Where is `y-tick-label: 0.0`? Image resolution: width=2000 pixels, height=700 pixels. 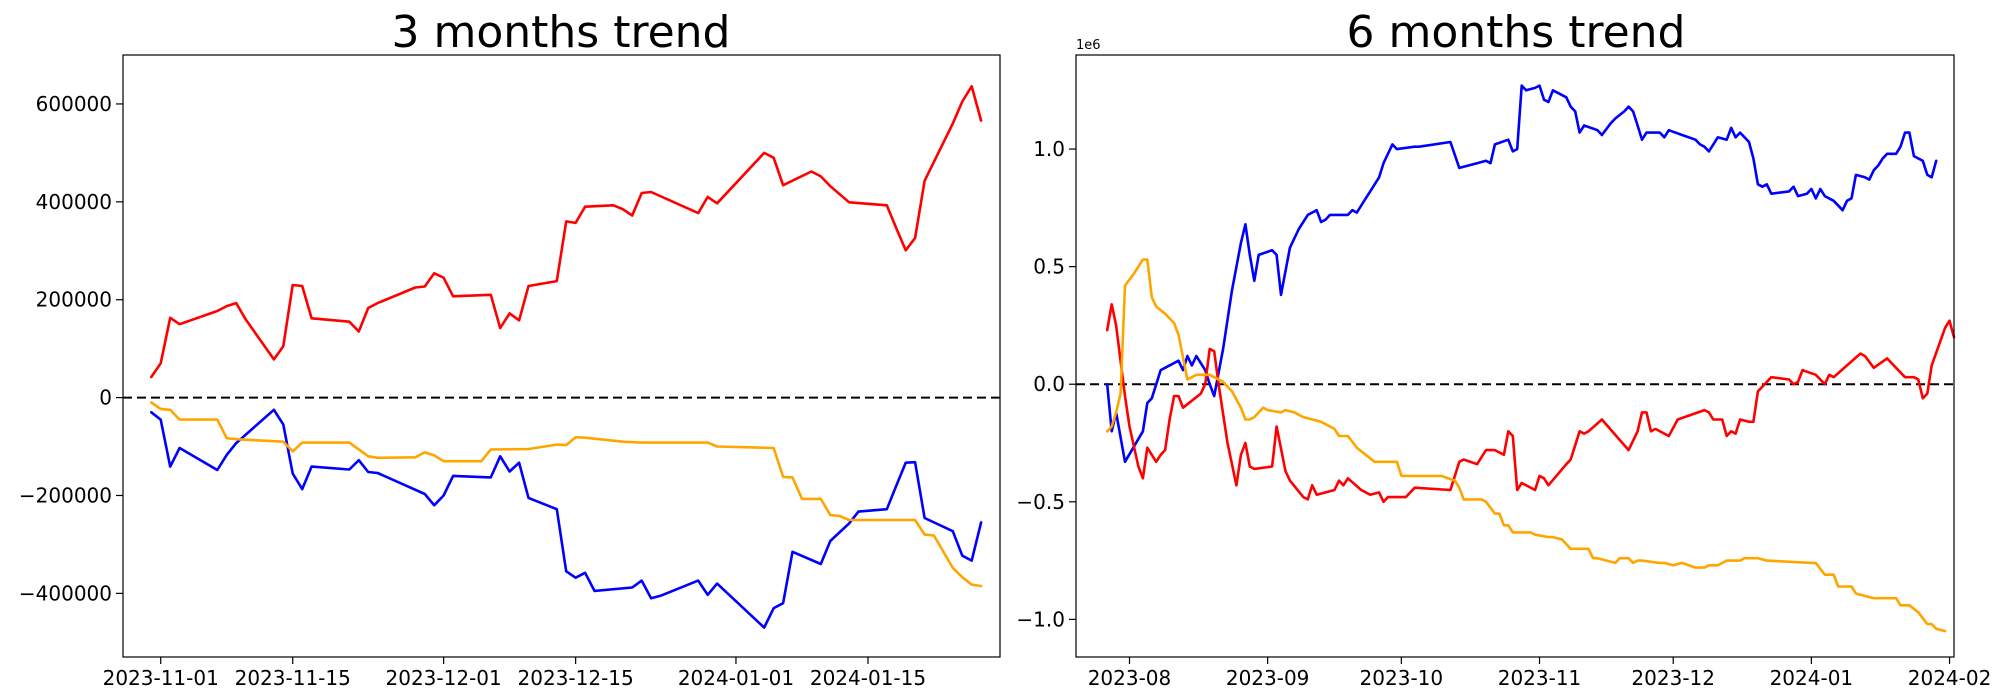 y-tick-label: 0.0 is located at coordinates (1049, 384).